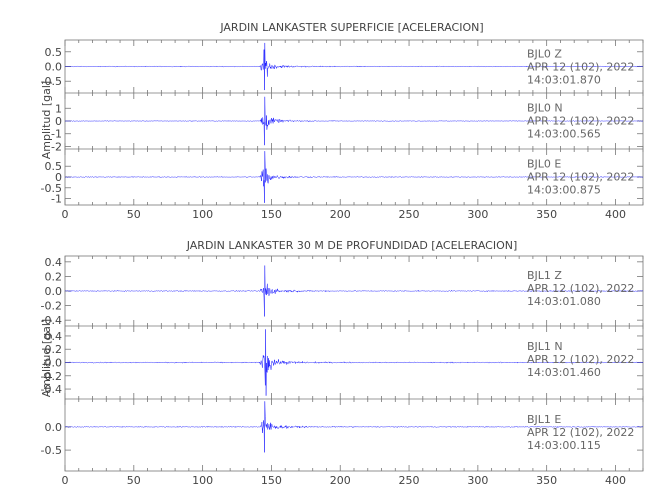 The image size is (650, 500). Describe the element at coordinates (544, 275) in the screenshot. I see `station-annotation: BJL1 Z` at that location.